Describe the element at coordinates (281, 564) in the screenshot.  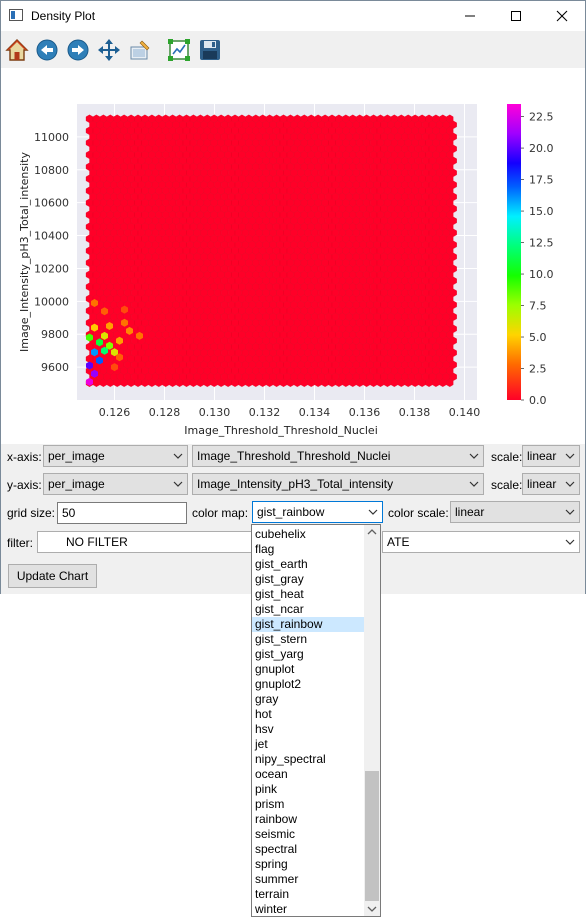
I see `colormap-option: gist_earth` at that location.